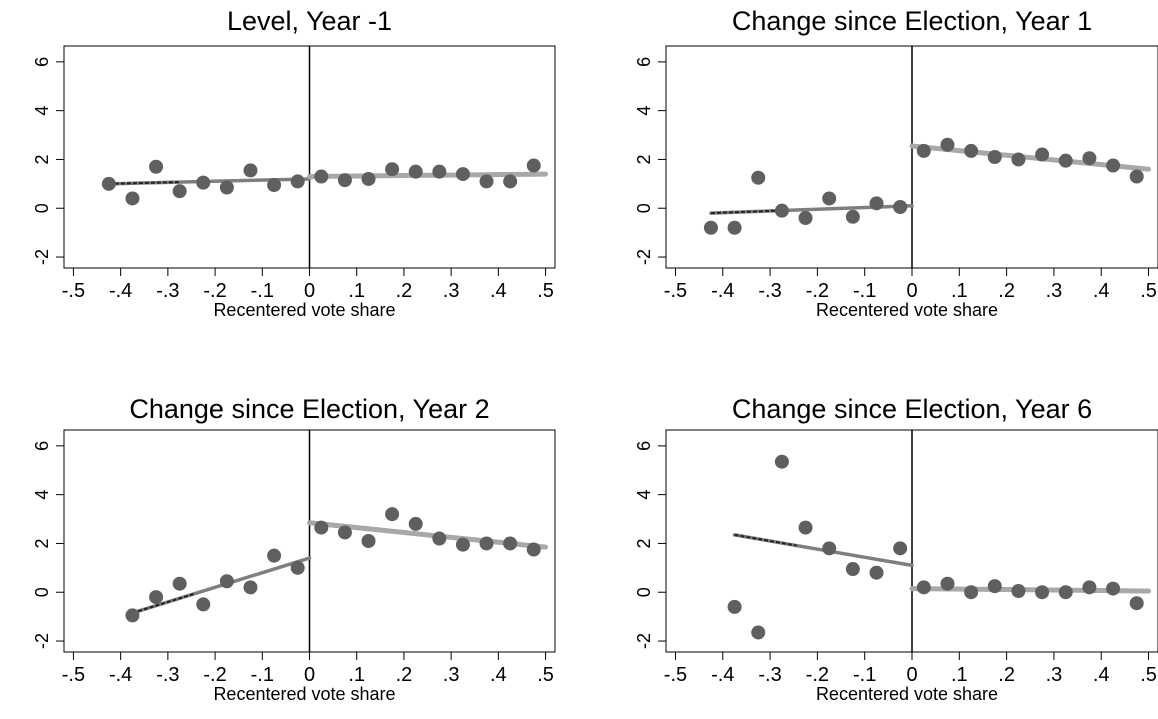 The image size is (1158, 719). I want to click on chart-title: Change since Election, Year 1, so click(912, 21).